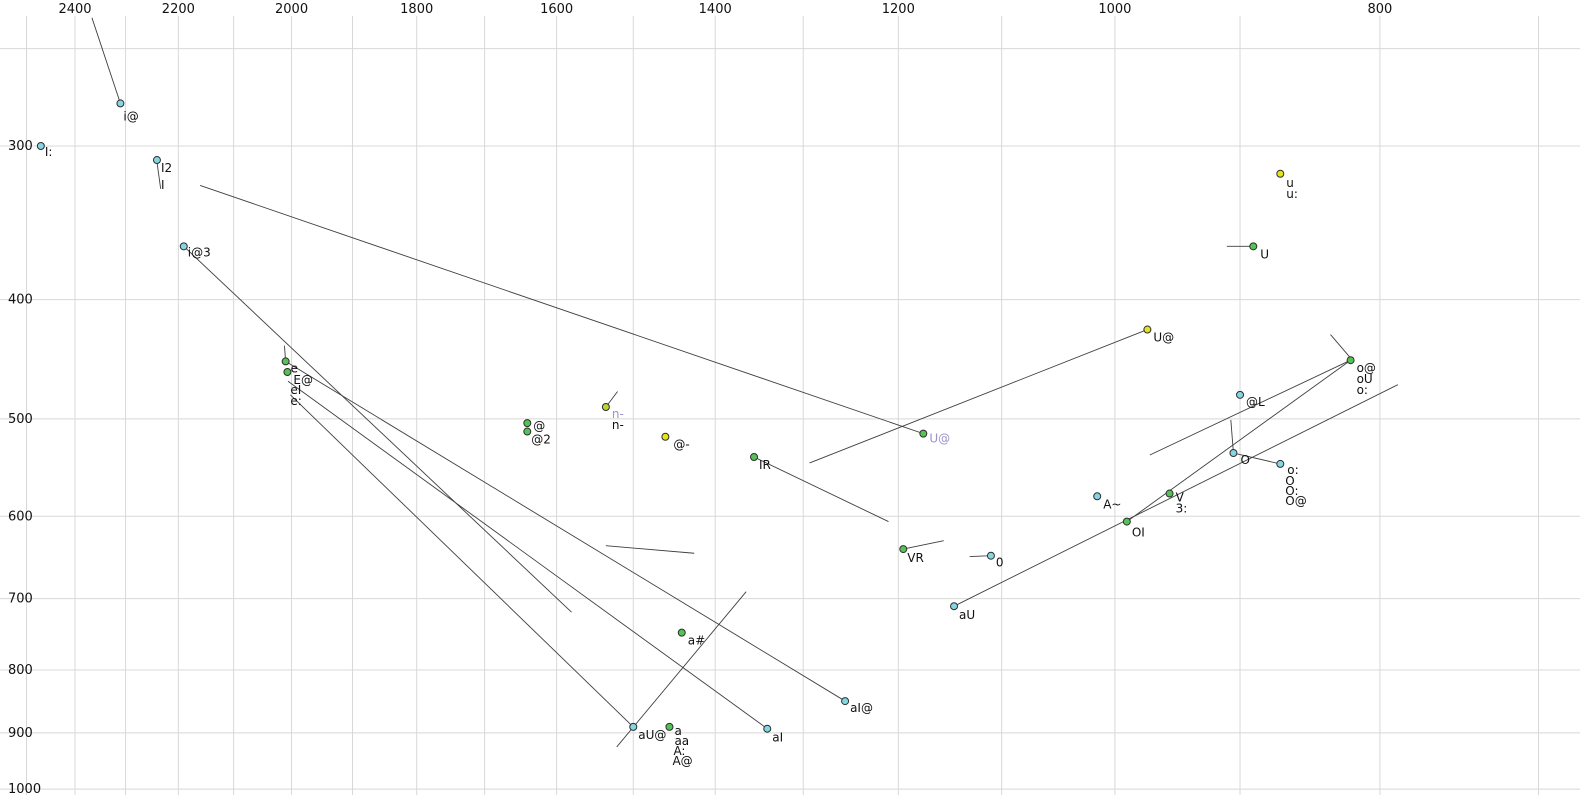 This screenshot has width=1580, height=800. Describe the element at coordinates (1253, 246) in the screenshot. I see `vowel-point-U` at that location.